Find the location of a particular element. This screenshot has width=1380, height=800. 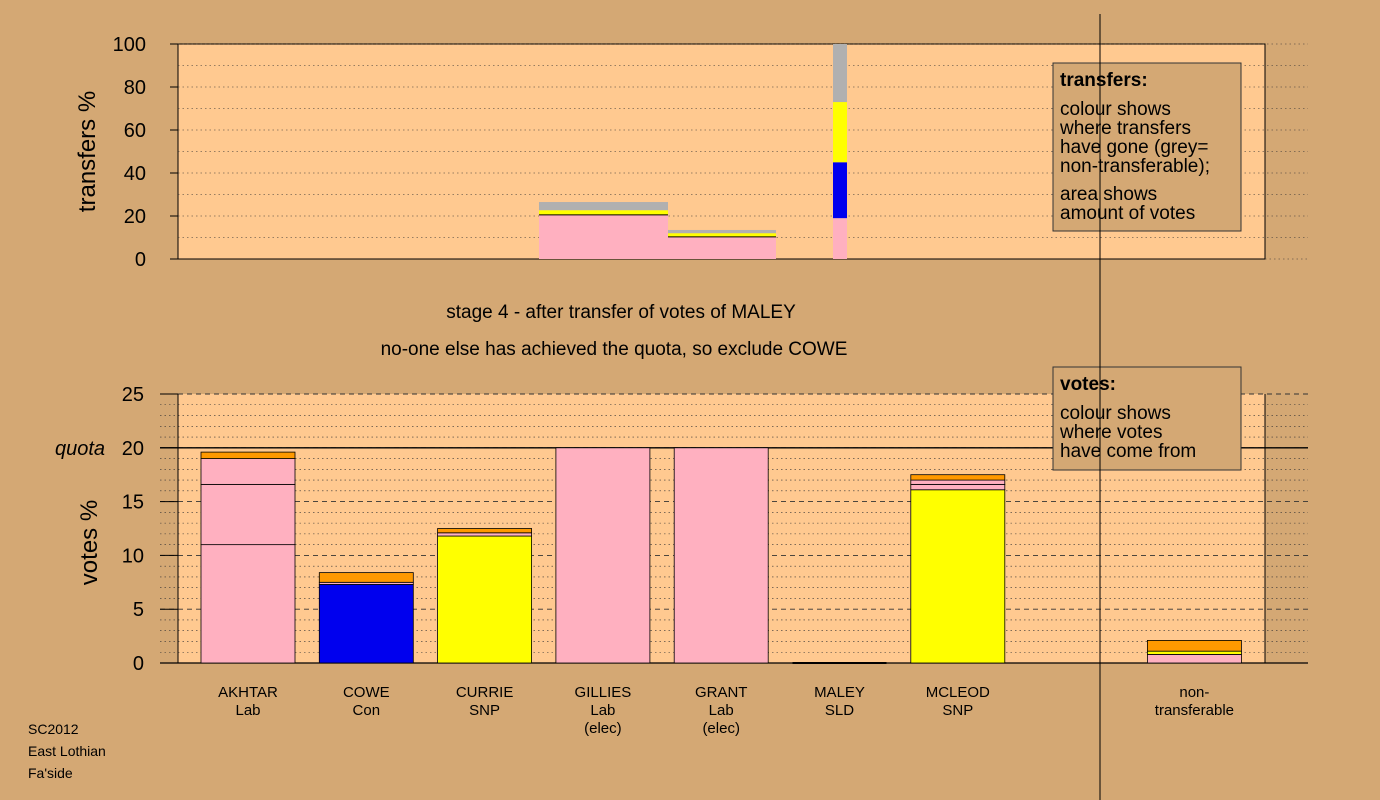

candidate-name-label: COWE is located at coordinates (366, 692).